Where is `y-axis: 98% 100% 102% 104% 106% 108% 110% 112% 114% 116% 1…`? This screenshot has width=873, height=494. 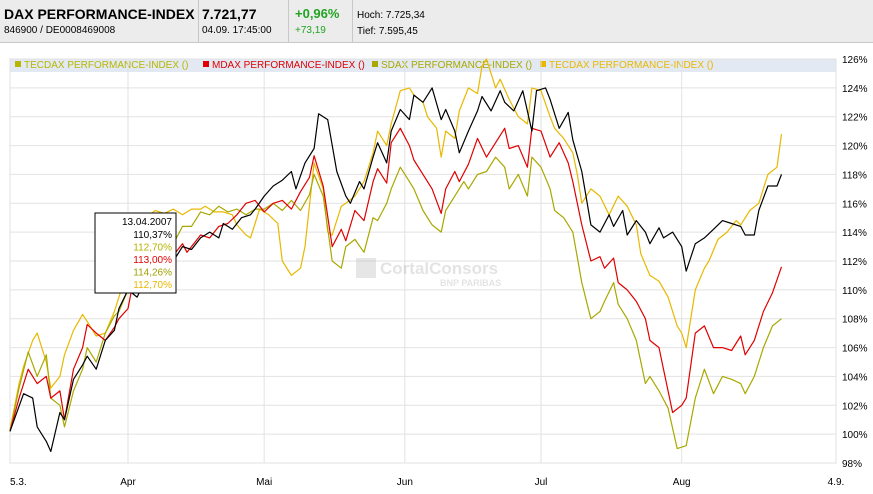
y-axis: 98% 100% 102% 104% 106% 108% 110% 112% 114% 116% 1… is located at coordinates (855, 262).